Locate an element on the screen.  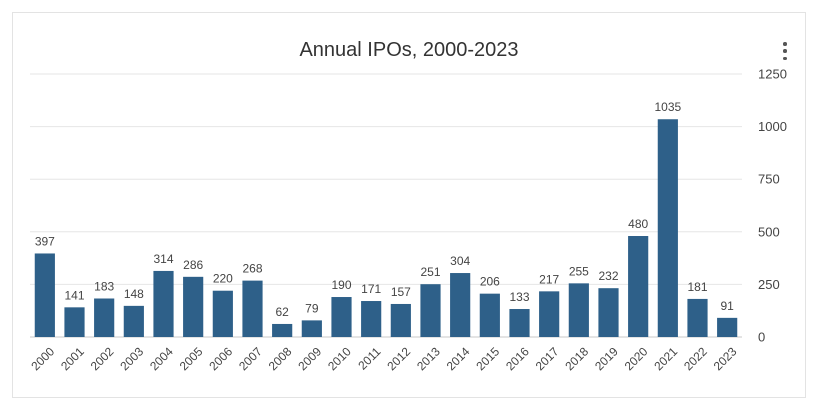
x-tick-label: 2023 is located at coordinates (725, 358).